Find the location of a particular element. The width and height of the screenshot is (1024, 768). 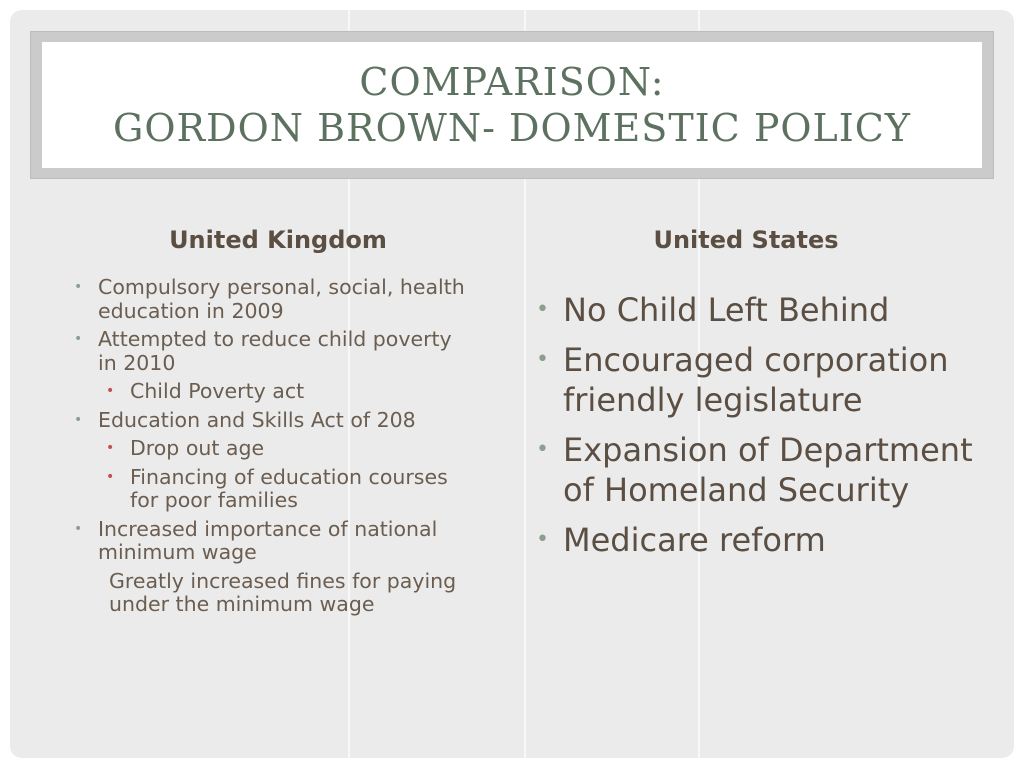

list-item-text: Child Poverty act is located at coordinates (217, 391).